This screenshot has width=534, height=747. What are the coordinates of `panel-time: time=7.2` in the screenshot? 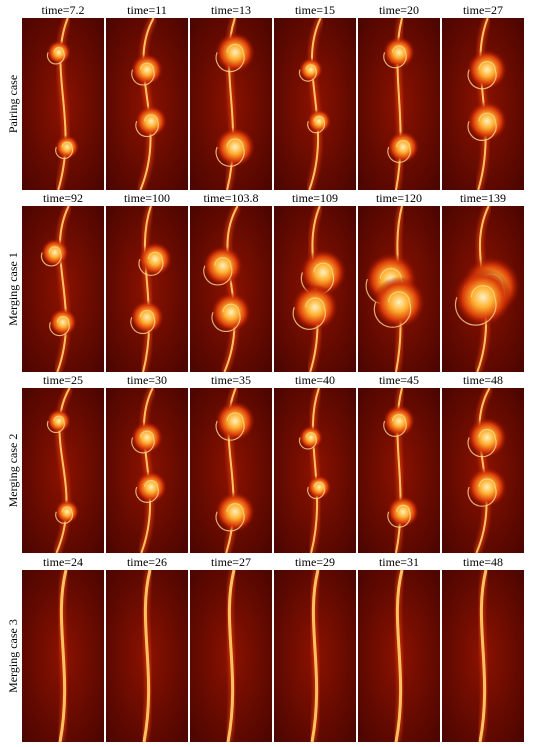 It's located at (62, 10).